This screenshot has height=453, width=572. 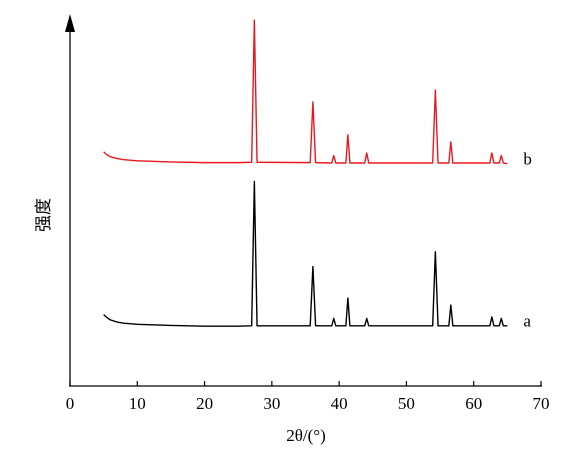 I want to click on x-tick-label: 20, so click(x=204, y=403).